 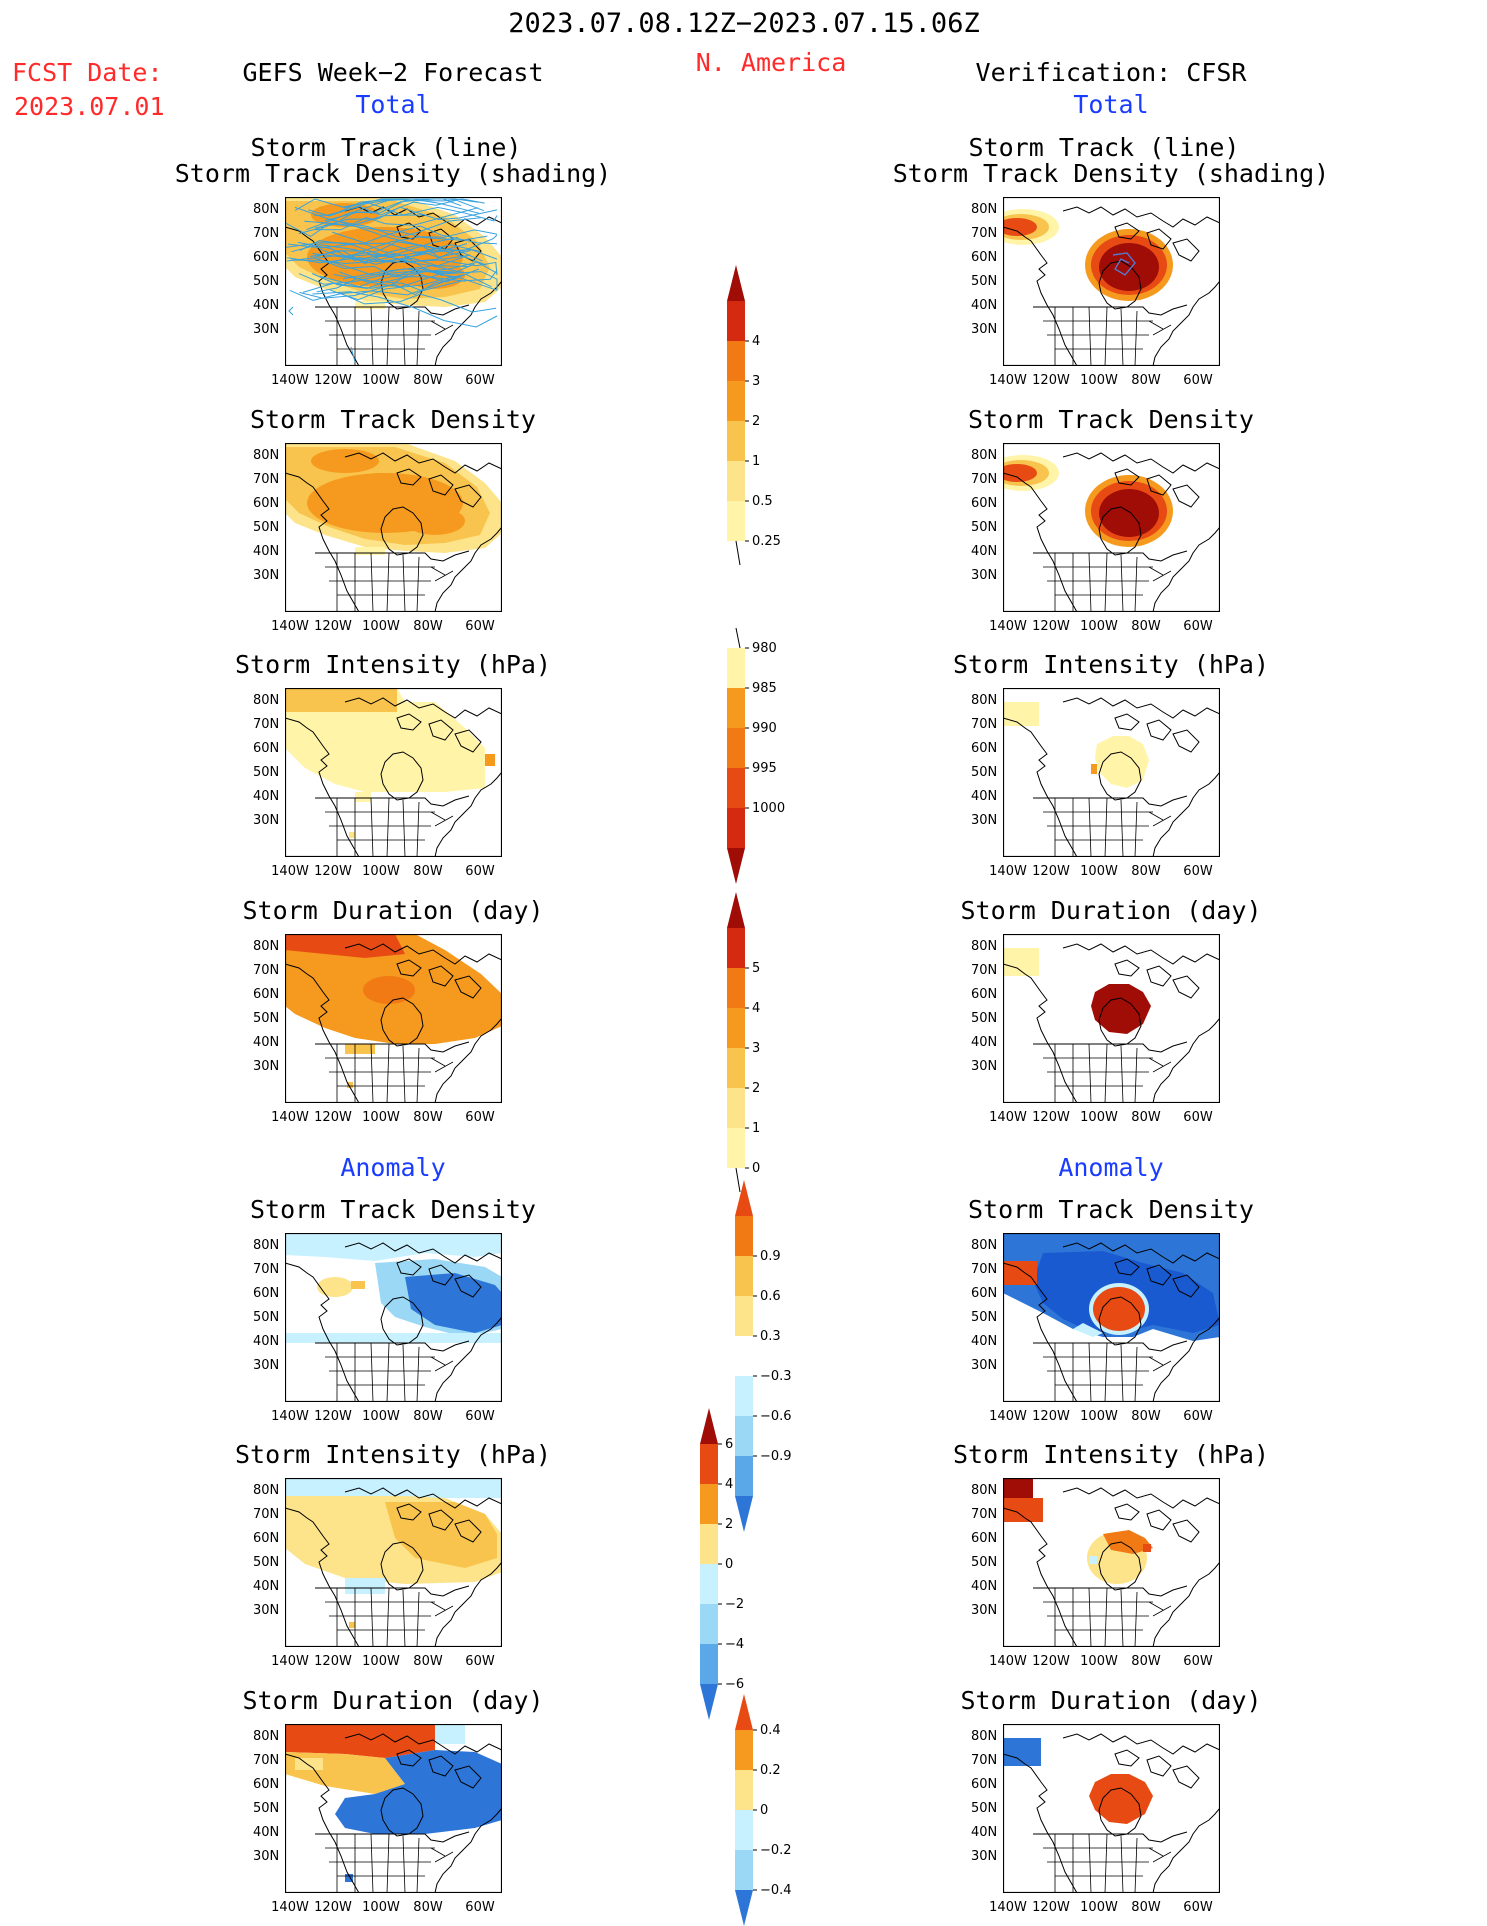 I want to click on map-gefs-density-anomaly: 80N 70N 60N 50N 40N 30N 140W 120W 100W 80W 60W, so click(x=377, y=1328).